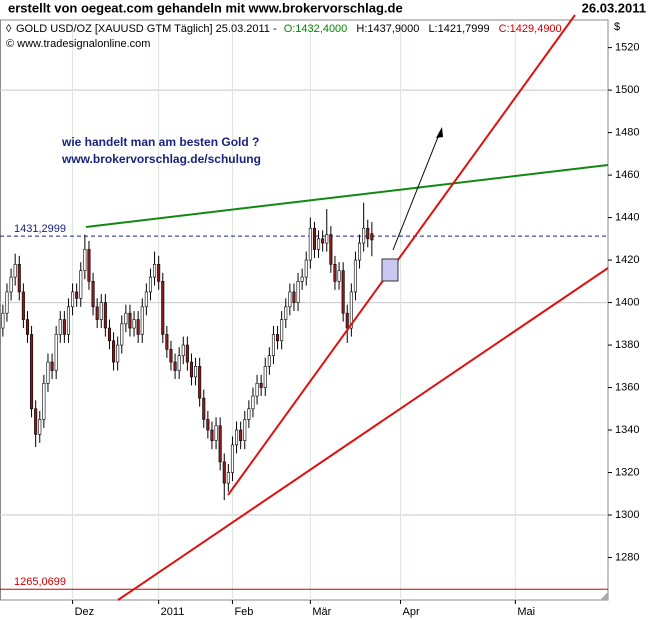 The height and width of the screenshot is (620, 650). I want to click on header-open: O:1432,4000, so click(316, 29).